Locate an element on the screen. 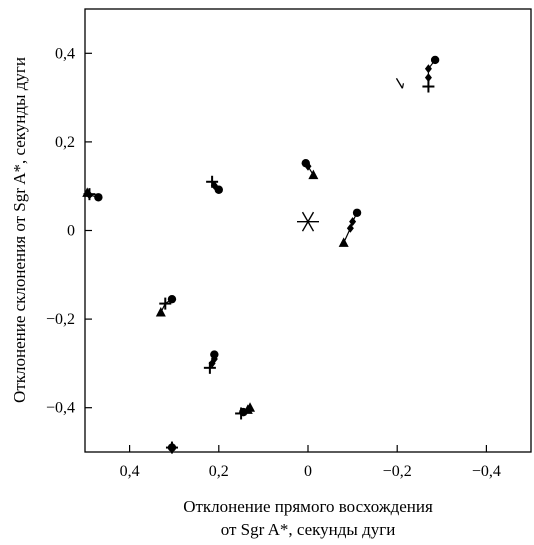 This screenshot has height=545, width=534. star-track-line is located at coordinates (350, 228).